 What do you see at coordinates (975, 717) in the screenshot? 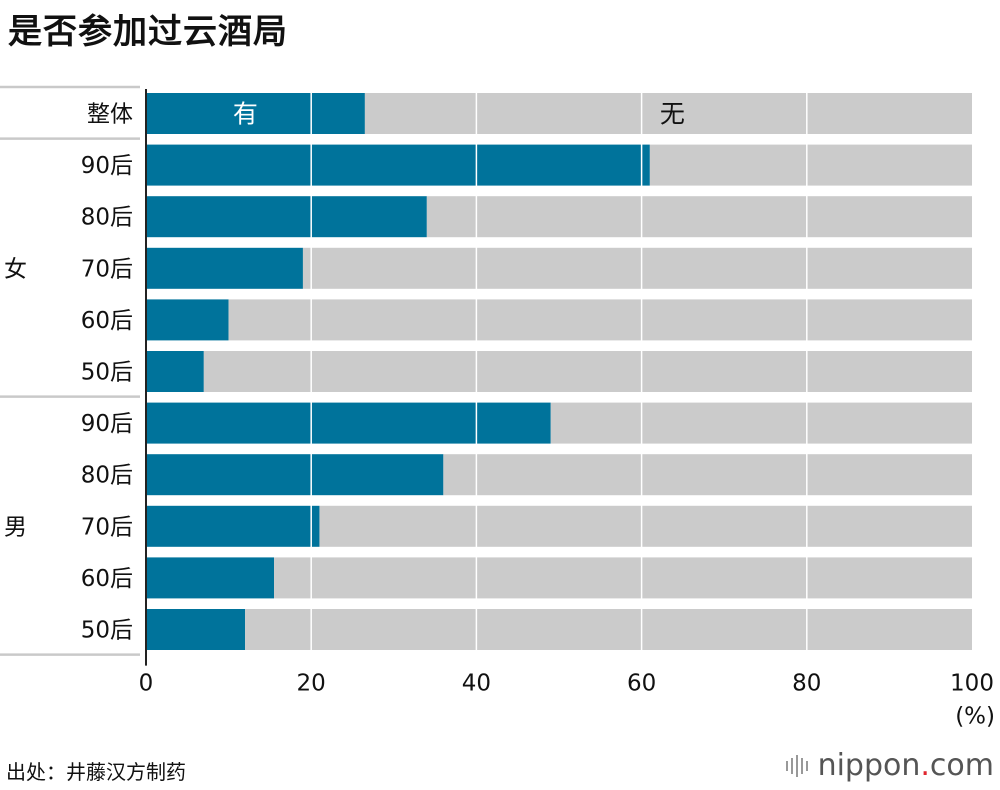
I see `x-axis-unit: (%)` at bounding box center [975, 717].